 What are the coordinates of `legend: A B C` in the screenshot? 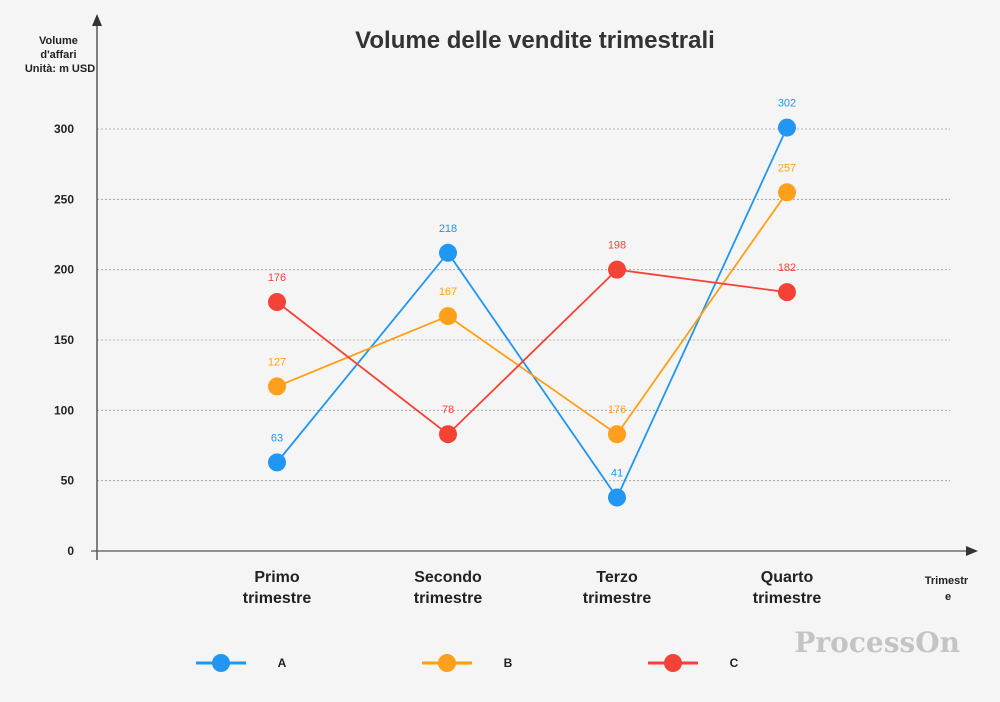 It's located at (467, 663).